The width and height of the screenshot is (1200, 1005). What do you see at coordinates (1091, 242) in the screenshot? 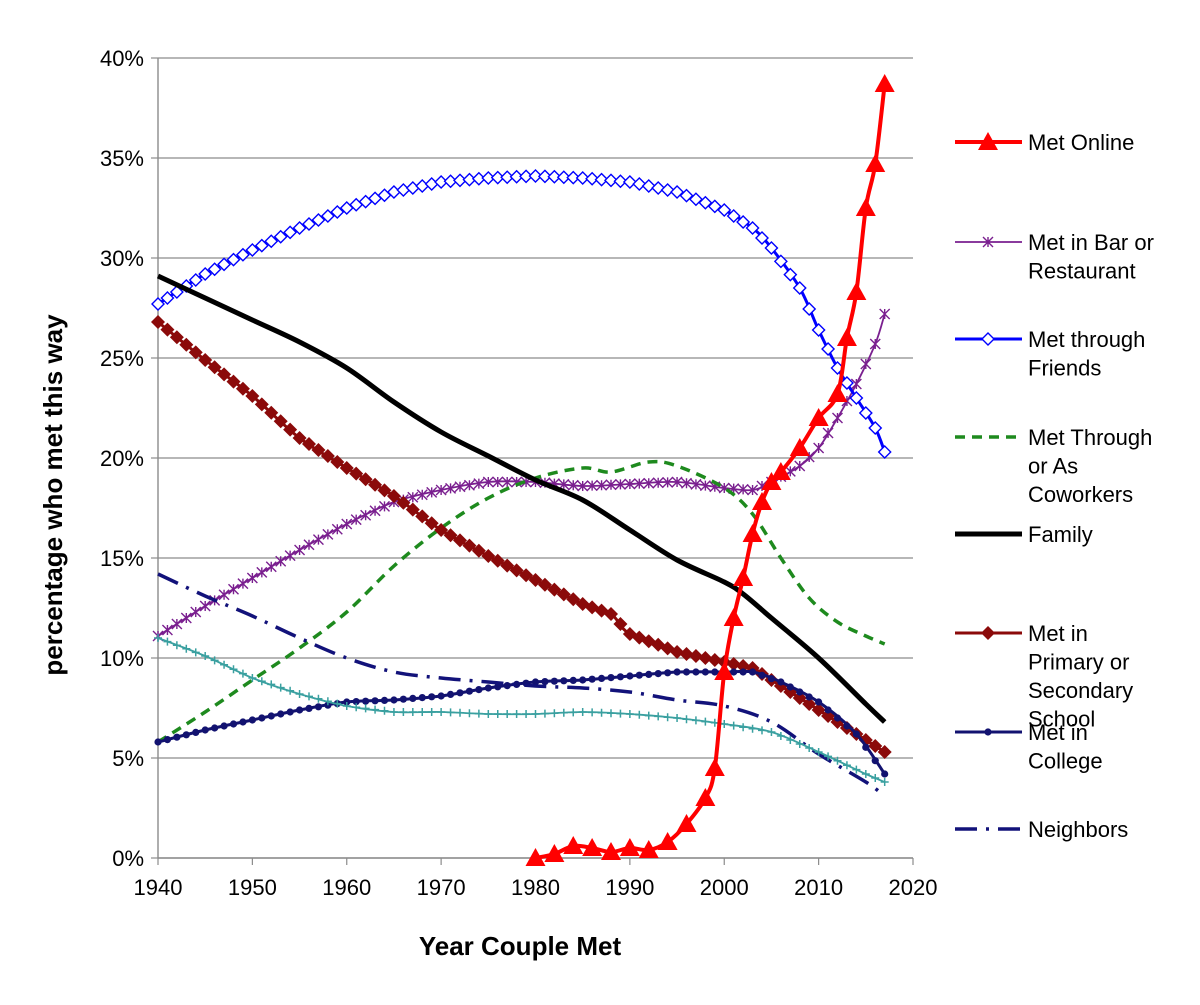
I see `legend-label: Met in Bar or` at bounding box center [1091, 242].